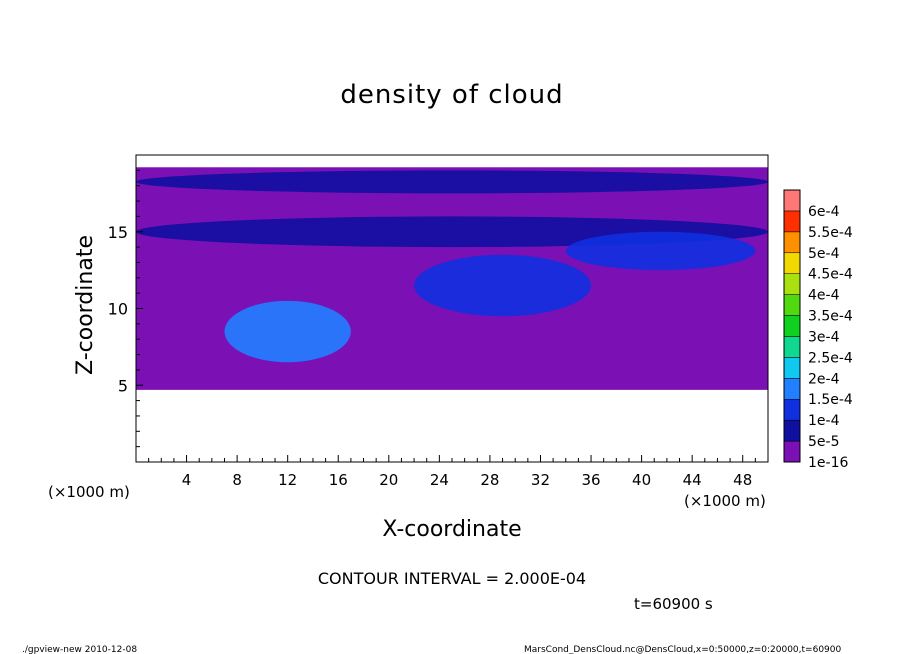 The image size is (904, 654). What do you see at coordinates (540, 480) in the screenshot?
I see `x-tick-label: 32` at bounding box center [540, 480].